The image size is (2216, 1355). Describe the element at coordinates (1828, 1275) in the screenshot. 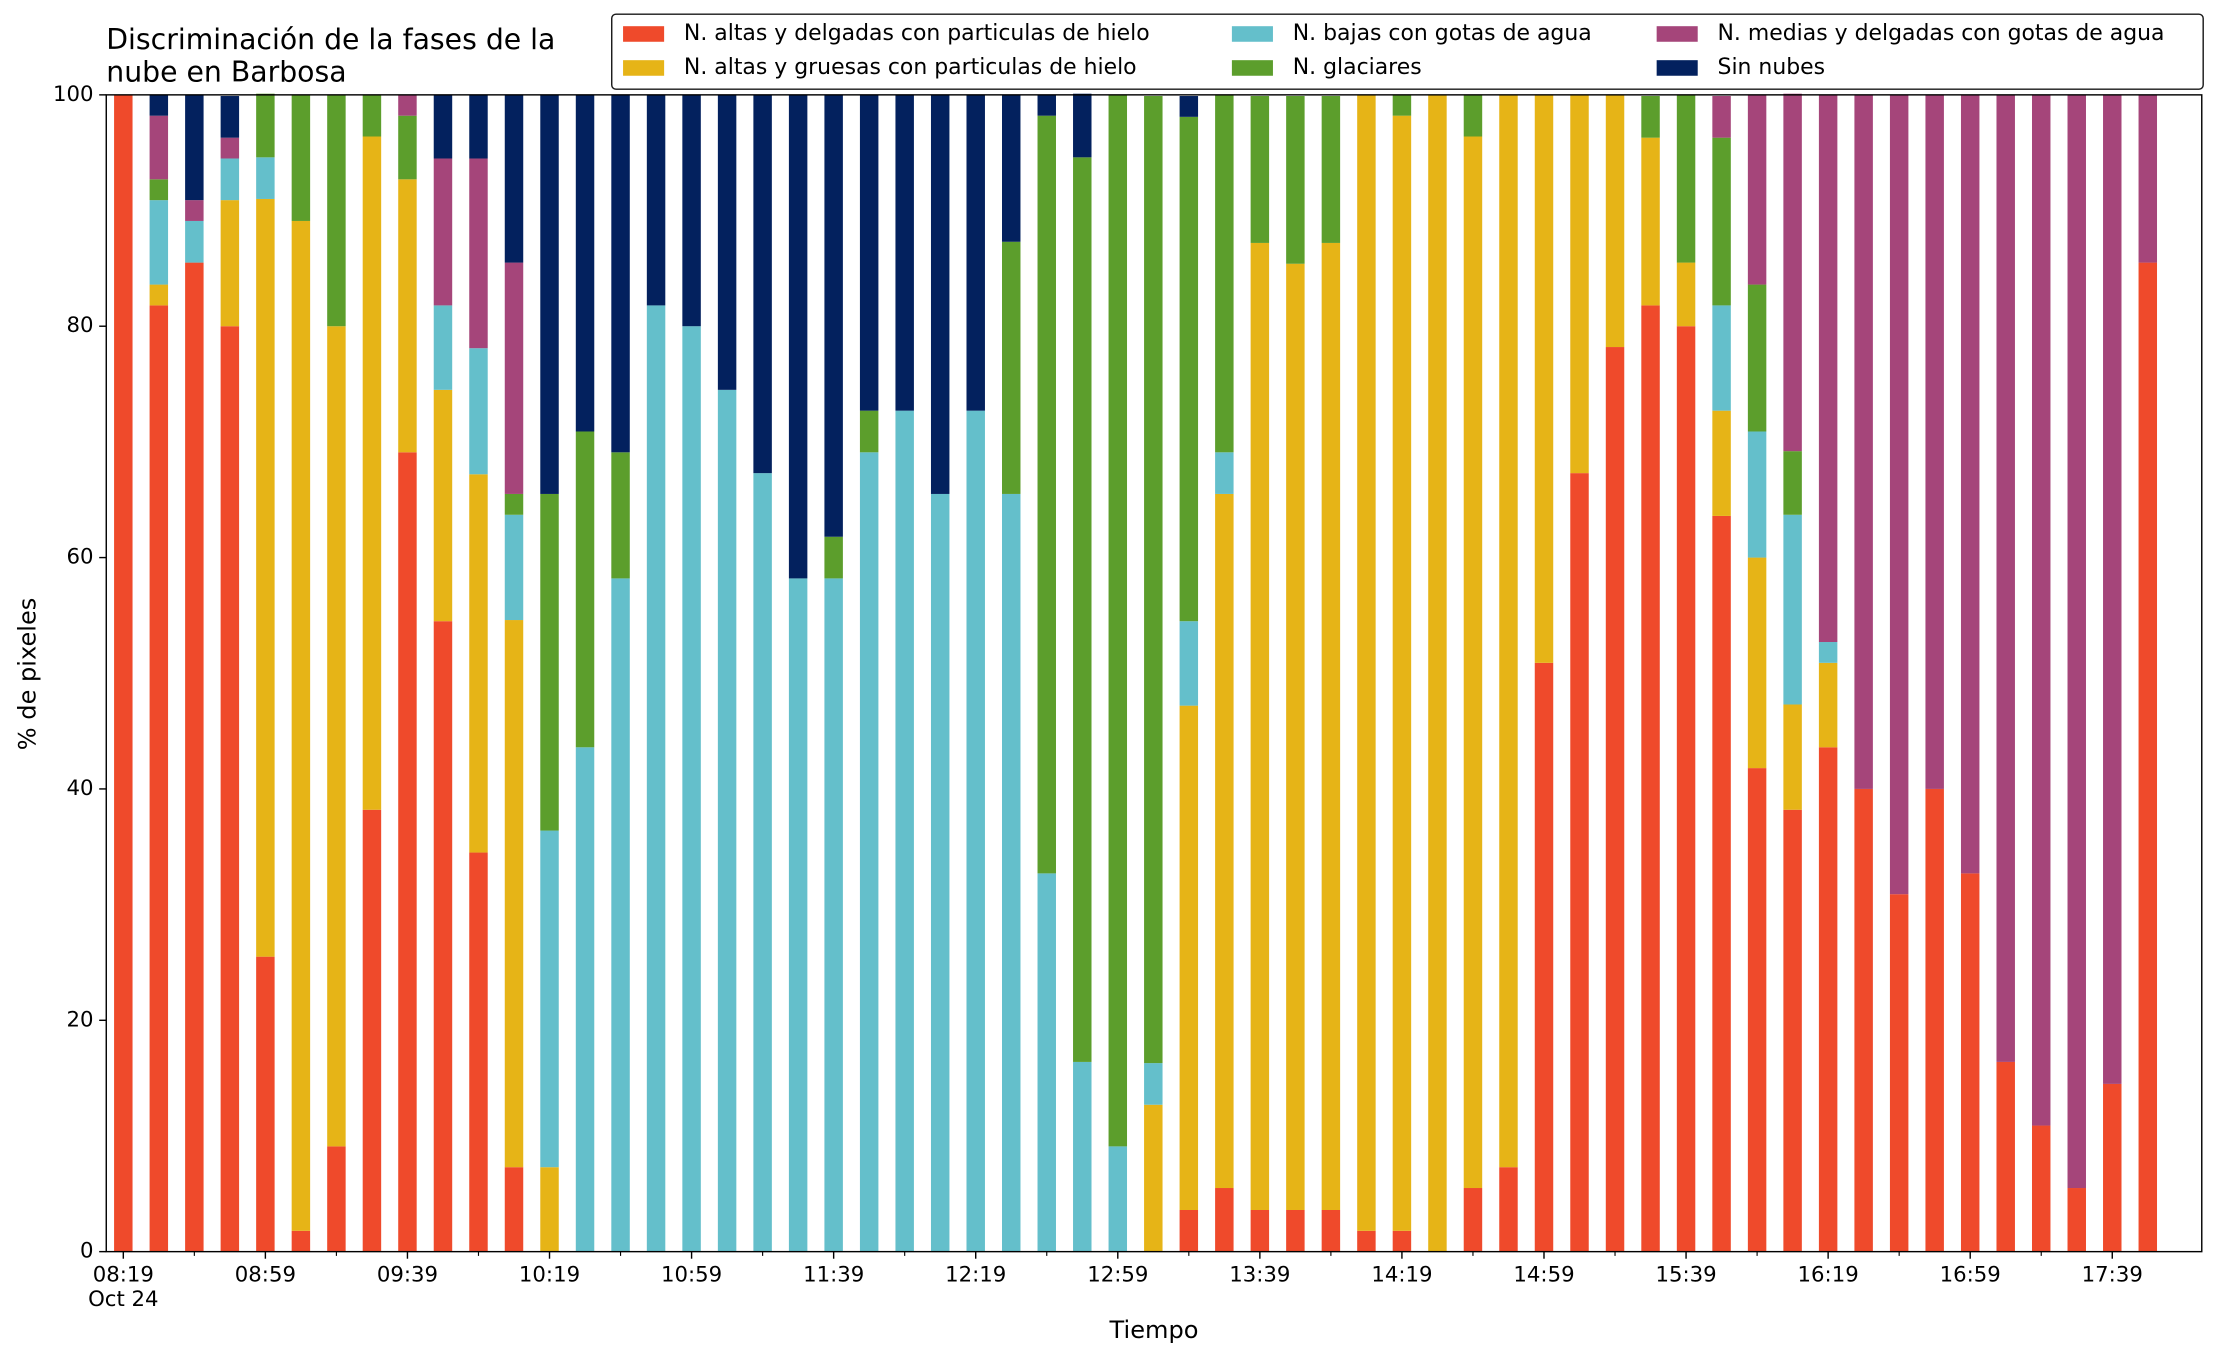

I see `x-tick-label: 16:19` at that location.